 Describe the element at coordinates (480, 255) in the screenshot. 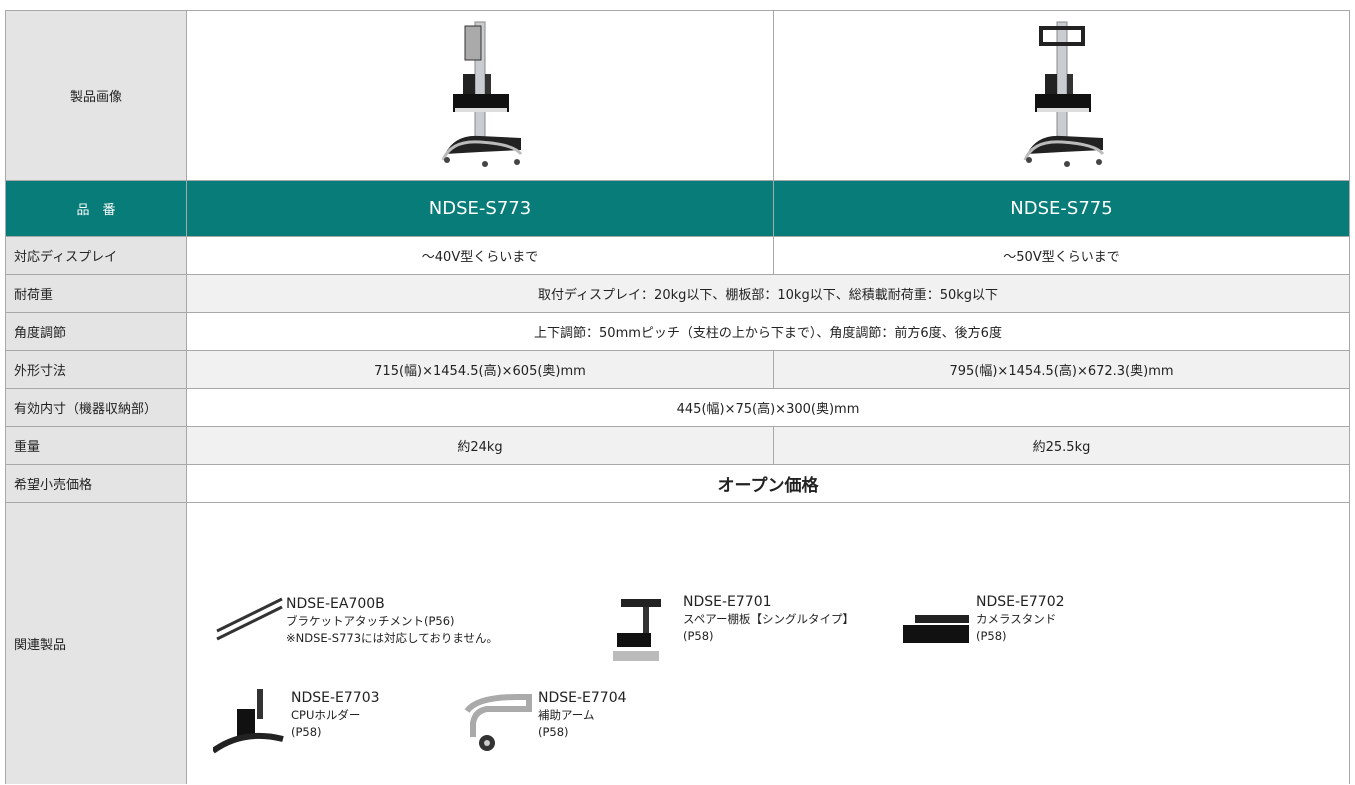

I see `spec-value: ～40V型くらいまで` at that location.